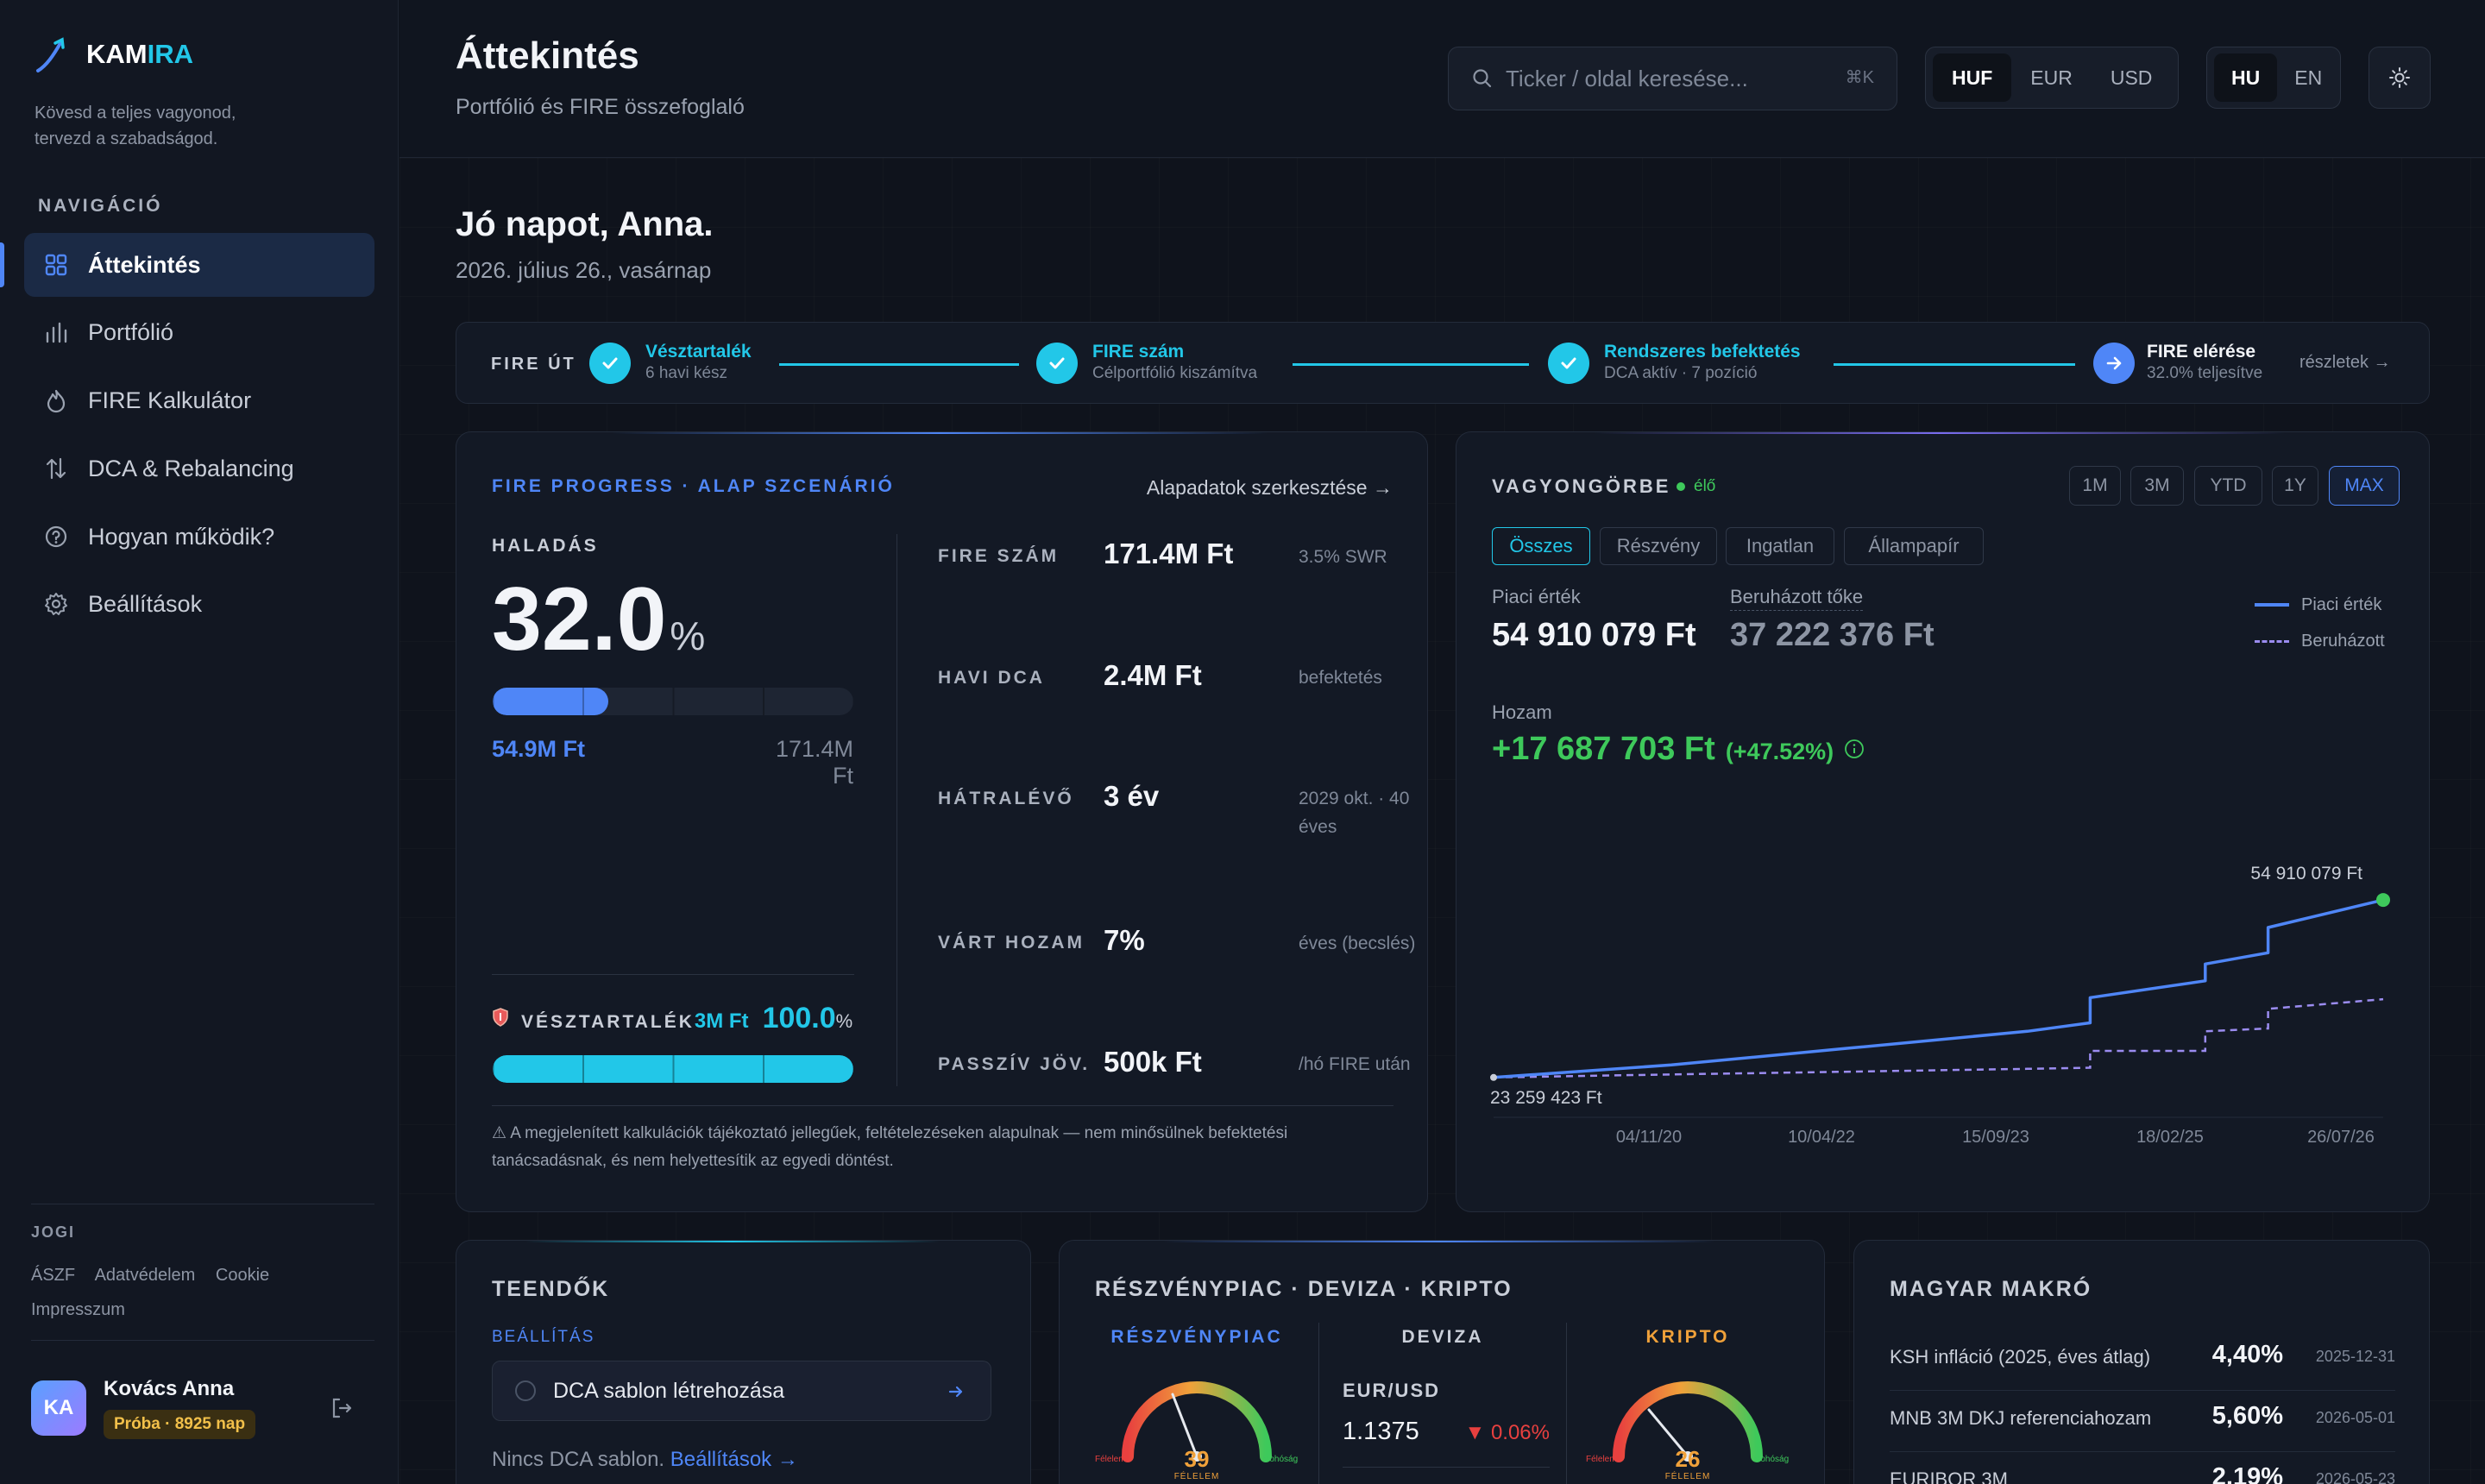  I want to click on crypto-gauge: Félelem Mohóság 26 FÉLELEM, so click(1687, 1417).